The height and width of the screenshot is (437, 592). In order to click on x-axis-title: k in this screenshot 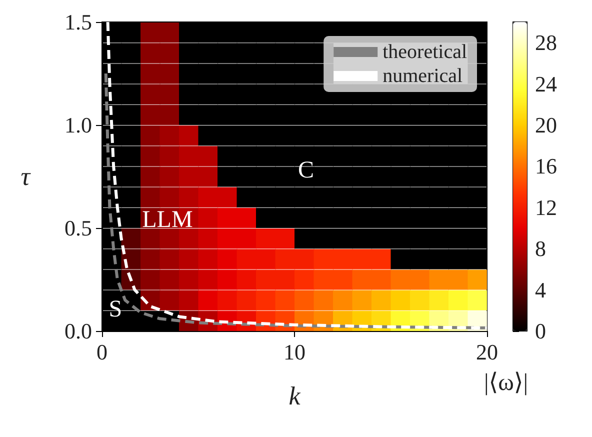, I will do `click(294, 396)`.